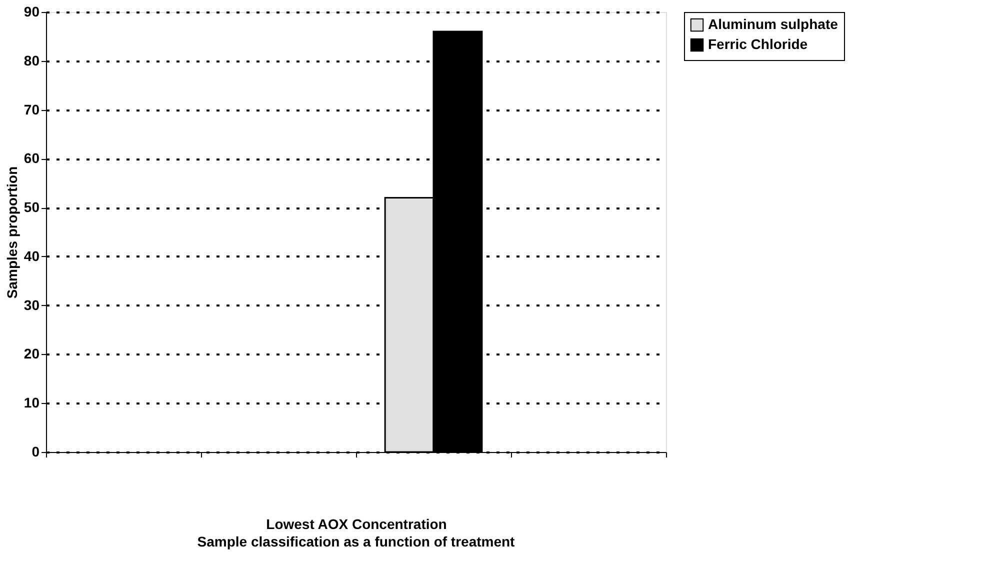 The height and width of the screenshot is (587, 1000). What do you see at coordinates (32, 109) in the screenshot?
I see `y-tick-label: 70` at bounding box center [32, 109].